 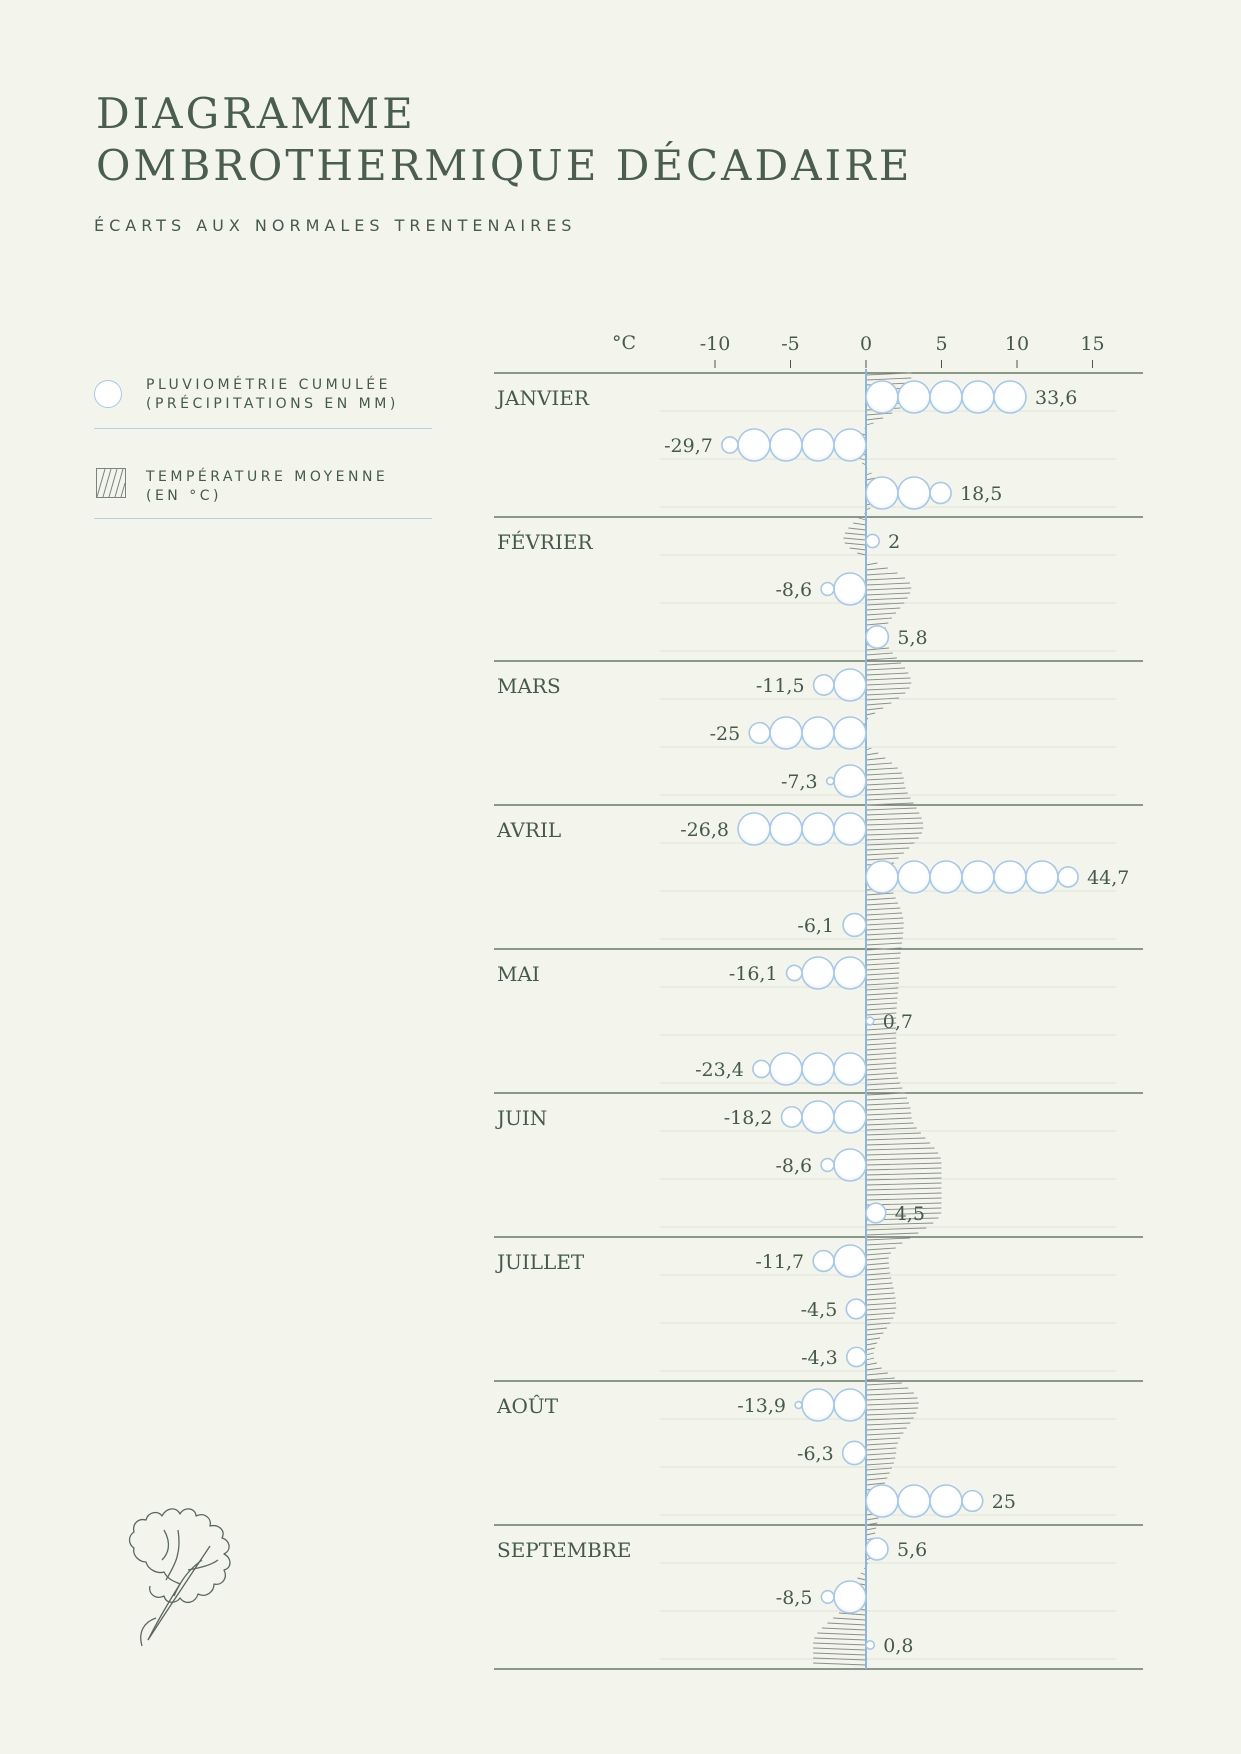 What do you see at coordinates (912, 638) in the screenshot?
I see `precipitation-value-label: 5,8` at bounding box center [912, 638].